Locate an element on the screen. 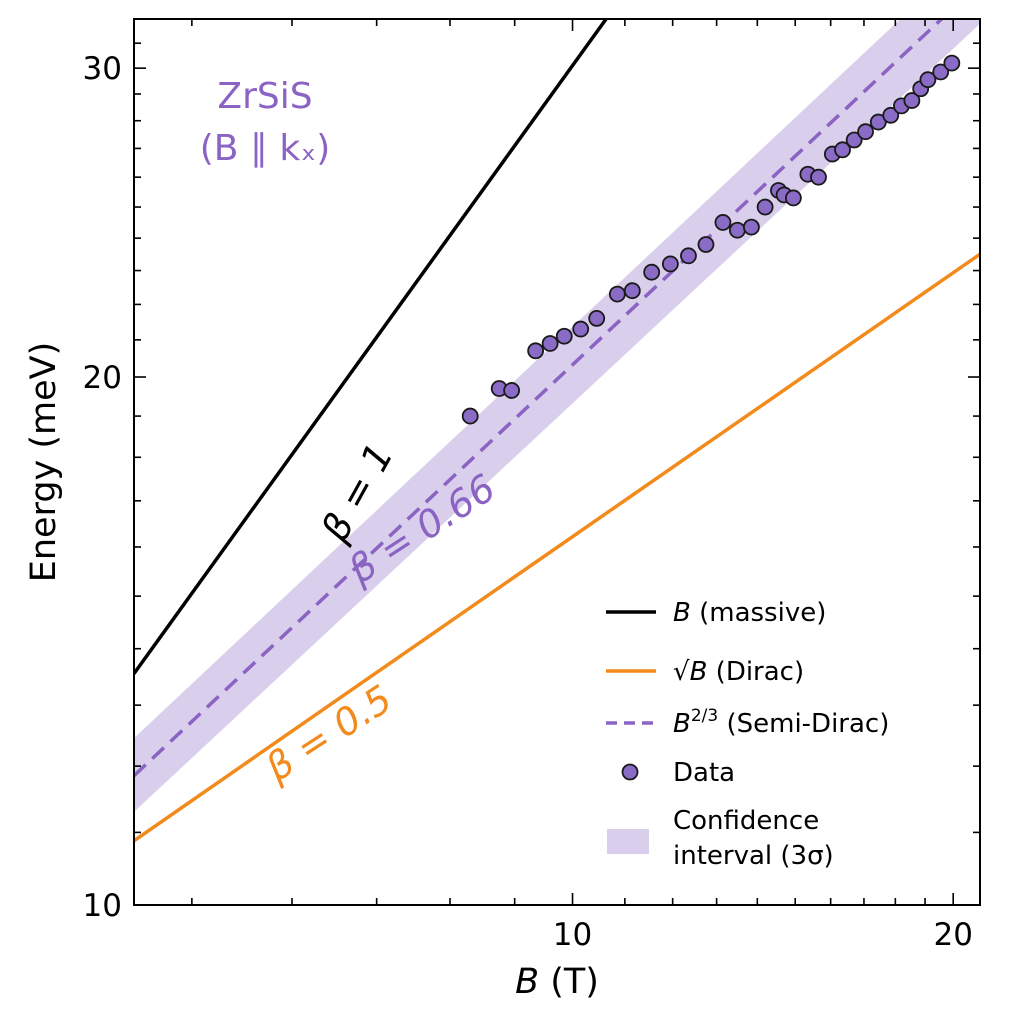  x-axis-label: B (T) is located at coordinates (557, 982).